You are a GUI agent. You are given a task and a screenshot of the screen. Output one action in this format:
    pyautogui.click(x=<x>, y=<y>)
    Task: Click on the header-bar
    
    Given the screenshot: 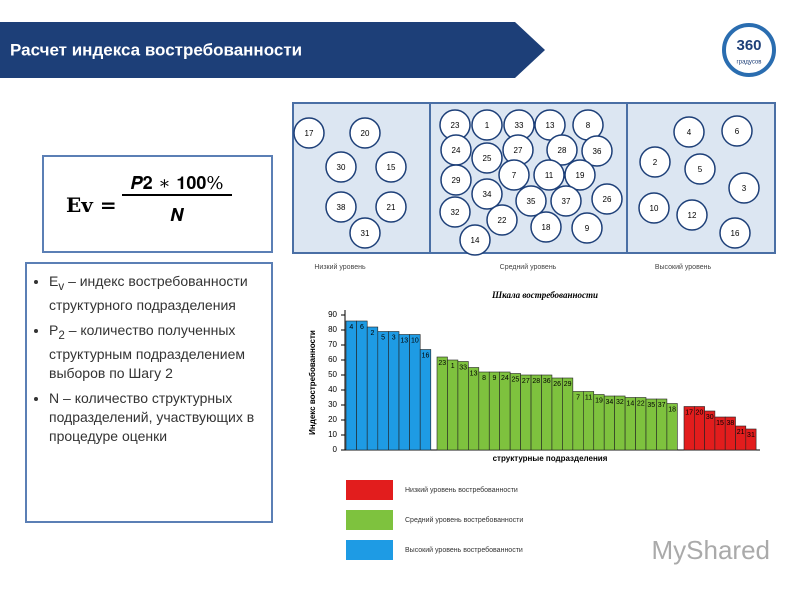 What is the action you would take?
    pyautogui.click(x=272, y=50)
    